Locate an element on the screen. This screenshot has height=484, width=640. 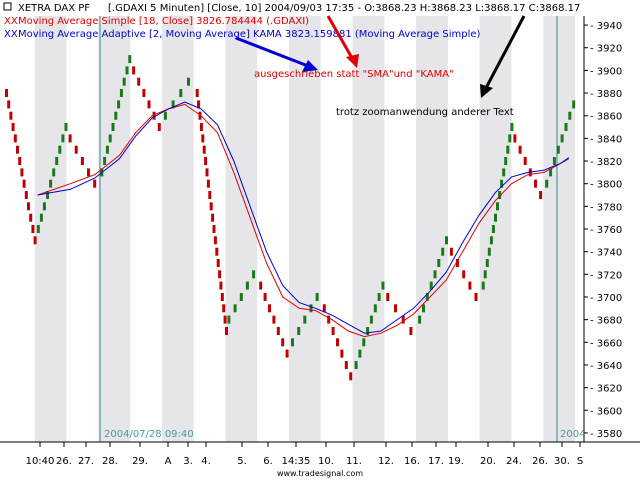
x-tick-label: 30. is located at coordinates (562, 461).